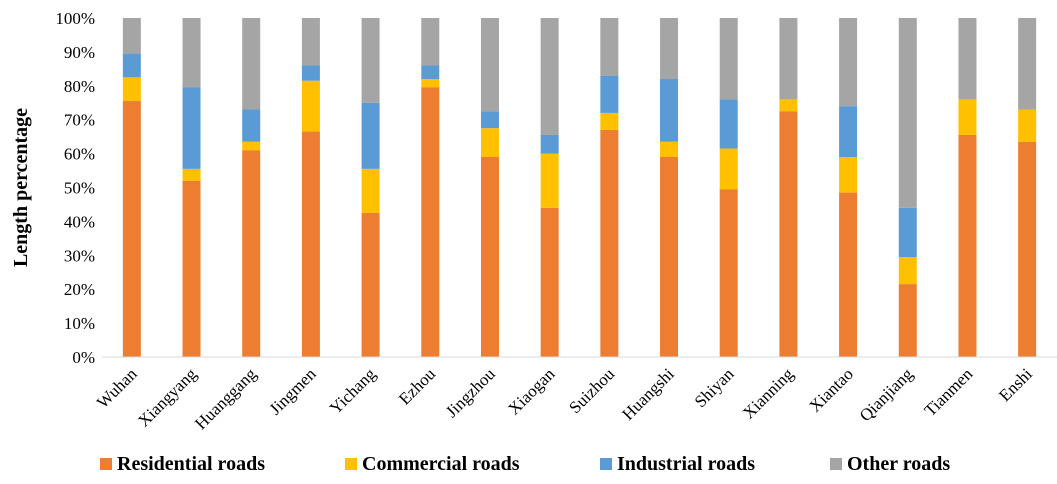 This screenshot has height=484, width=1057. What do you see at coordinates (768, 393) in the screenshot?
I see `x-tick-label: Xianning` at bounding box center [768, 393].